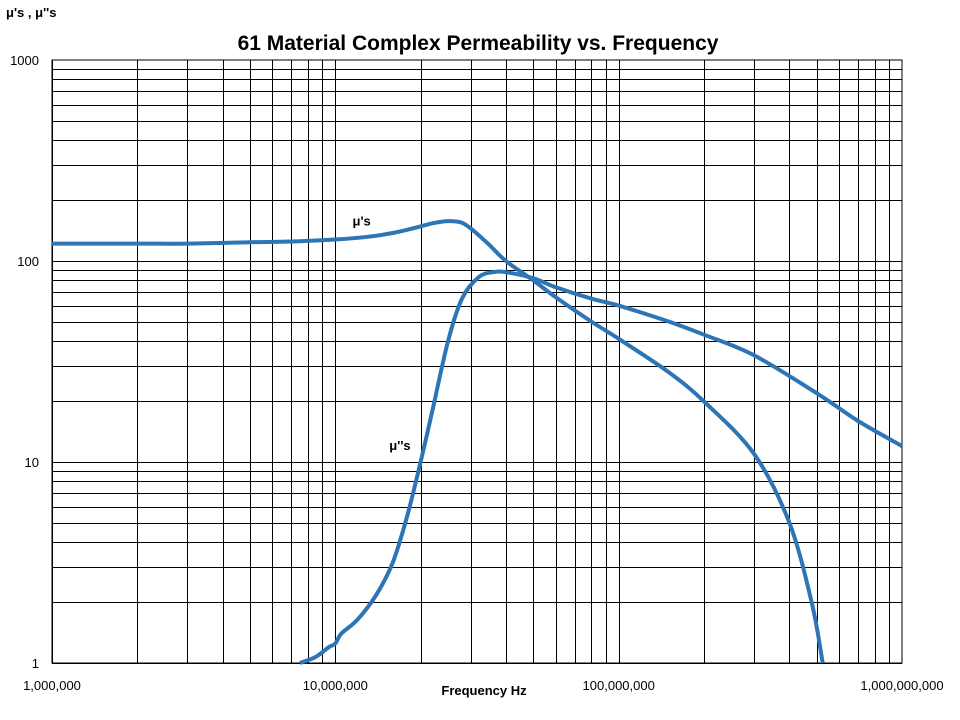 This screenshot has width=960, height=720. Describe the element at coordinates (382, 333) in the screenshot. I see `series-labels: μ's μ''s` at that location.